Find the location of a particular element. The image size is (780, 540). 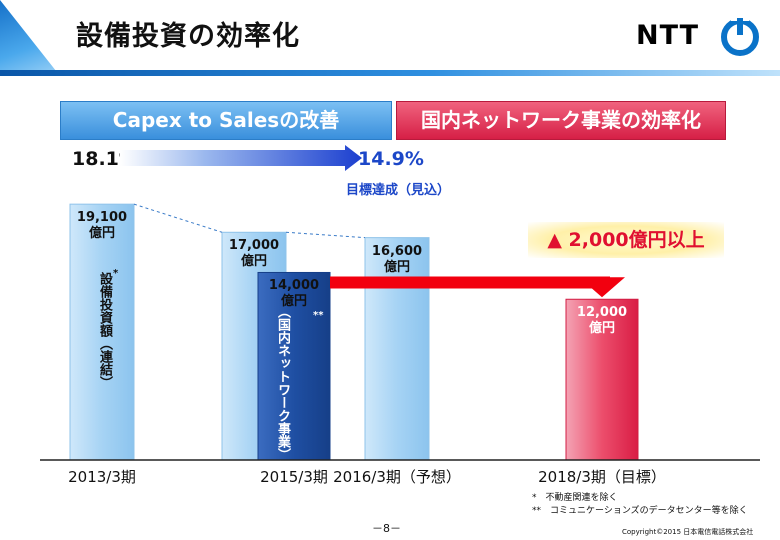

page-number: －8－ is located at coordinates (386, 528).